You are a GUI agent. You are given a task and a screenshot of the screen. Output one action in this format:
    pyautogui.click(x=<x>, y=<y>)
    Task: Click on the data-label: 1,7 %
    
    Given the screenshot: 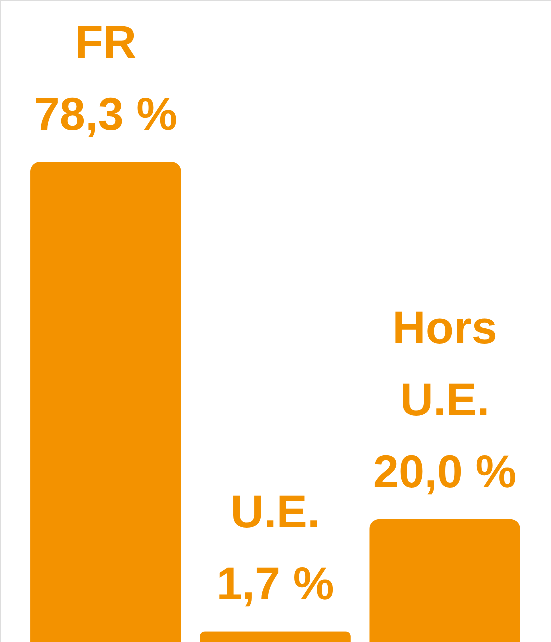 What is the action you would take?
    pyautogui.click(x=275, y=584)
    